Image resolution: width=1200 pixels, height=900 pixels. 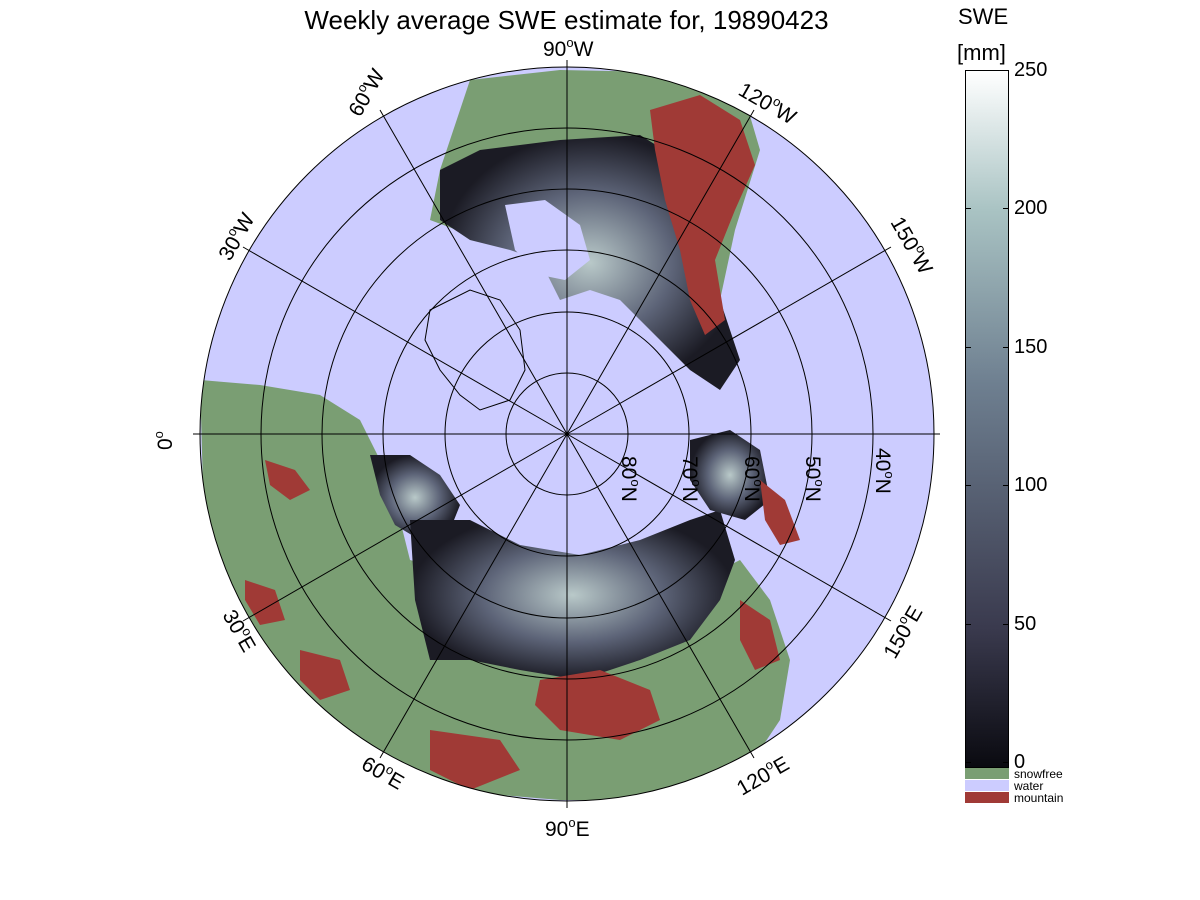 I want to click on category-label-mountain: mountain, so click(x=1039, y=798).